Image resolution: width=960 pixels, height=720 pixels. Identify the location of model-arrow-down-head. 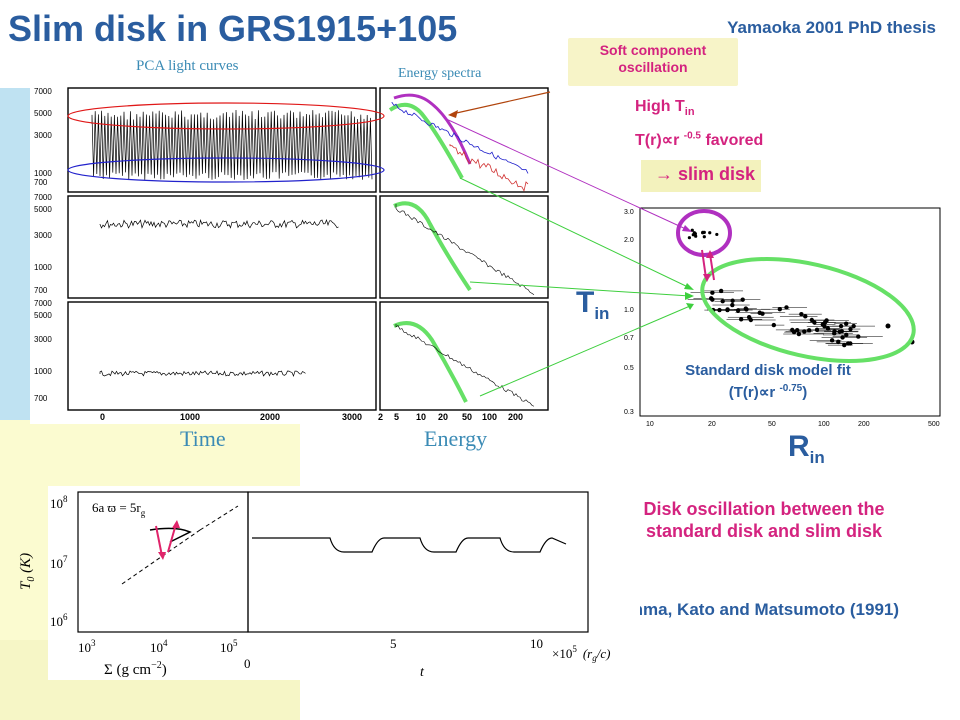
(162, 556).